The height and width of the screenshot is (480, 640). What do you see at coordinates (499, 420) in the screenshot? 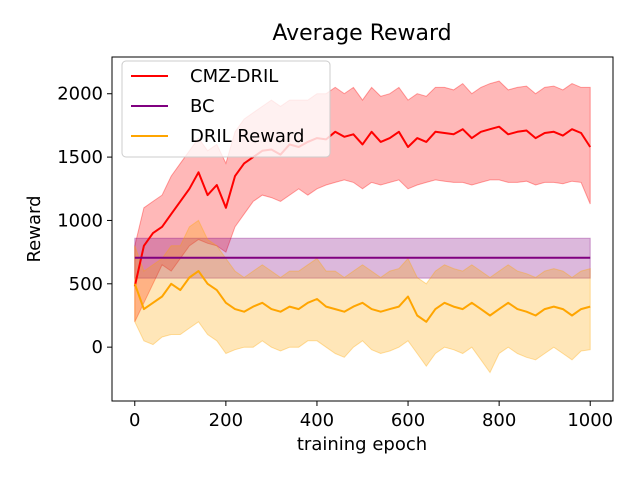
I see `x-tick-label: 800` at bounding box center [499, 420].